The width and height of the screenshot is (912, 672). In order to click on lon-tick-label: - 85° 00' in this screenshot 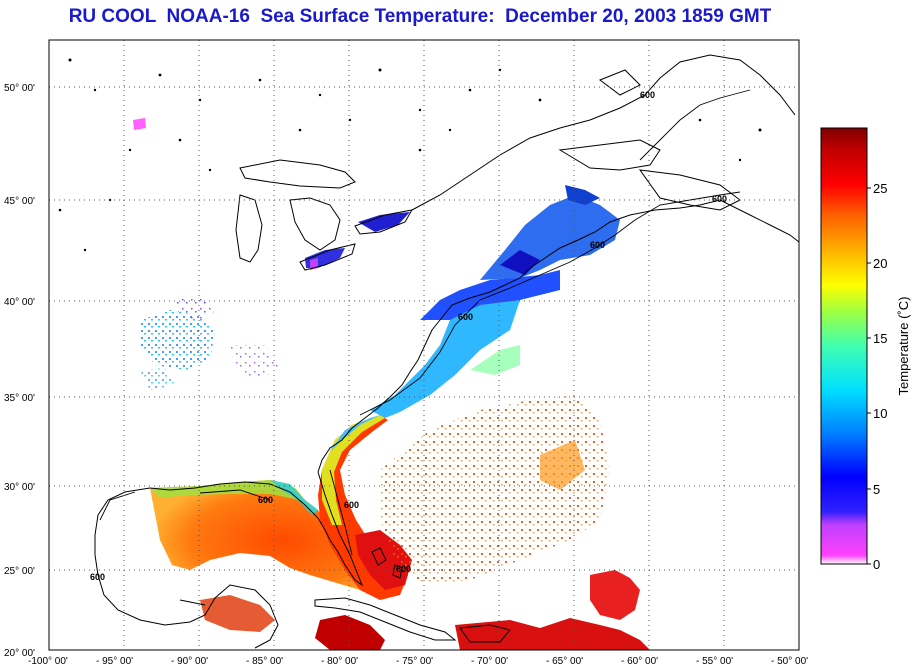, I will do `click(264, 661)`.